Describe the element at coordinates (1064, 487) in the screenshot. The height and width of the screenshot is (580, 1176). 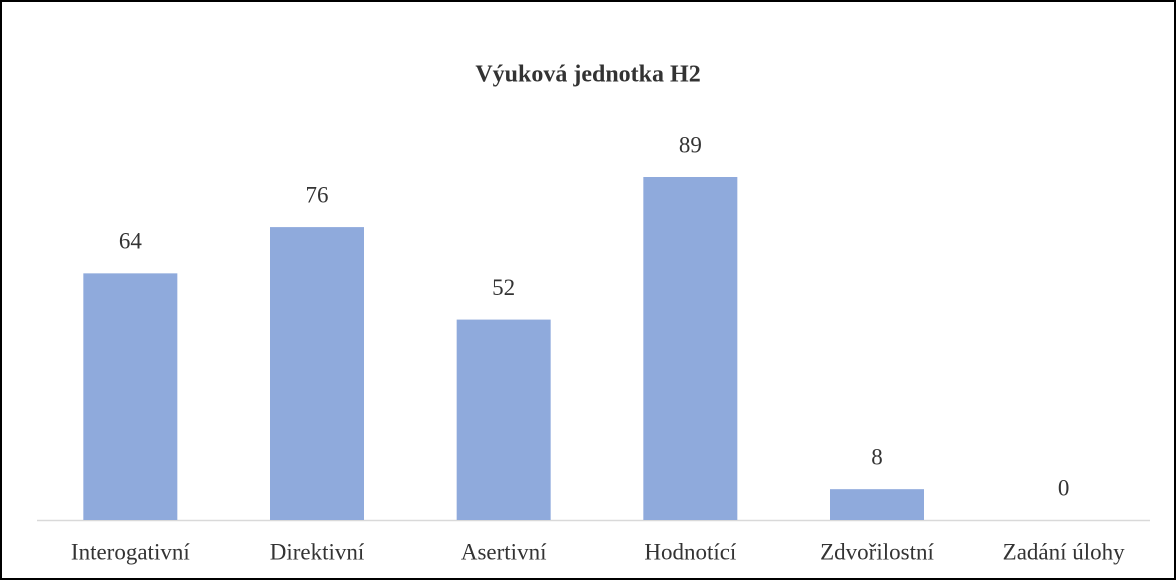
I see `value-label: 0` at that location.